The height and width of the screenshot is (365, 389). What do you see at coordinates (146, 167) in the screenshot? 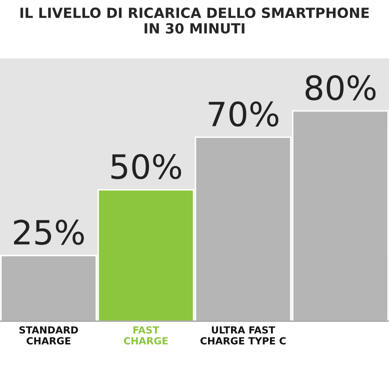
I see `data-label: 50%` at bounding box center [146, 167].